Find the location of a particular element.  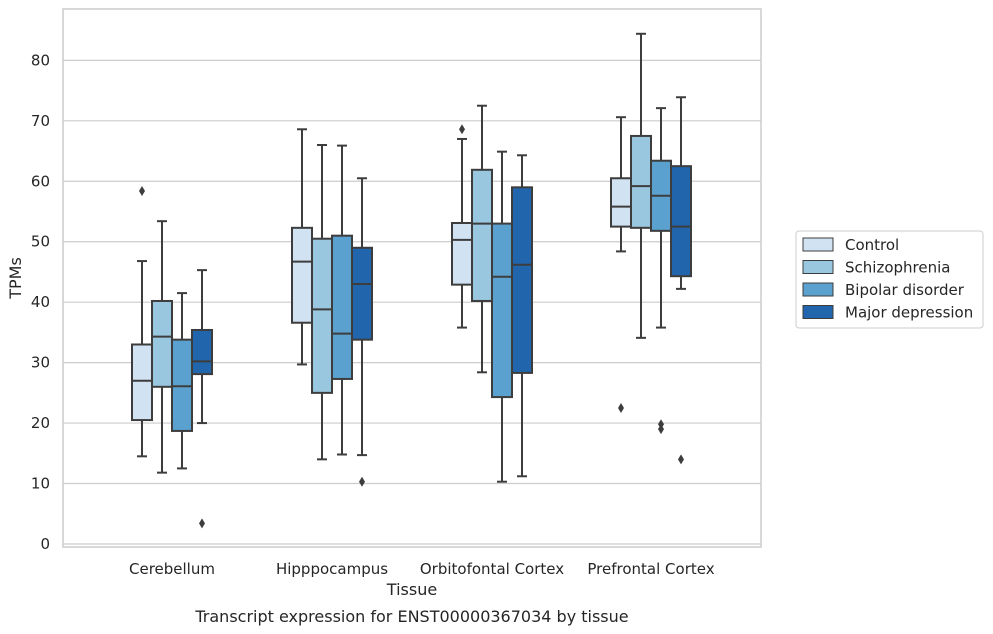

legend-frame is located at coordinates (889, 279).